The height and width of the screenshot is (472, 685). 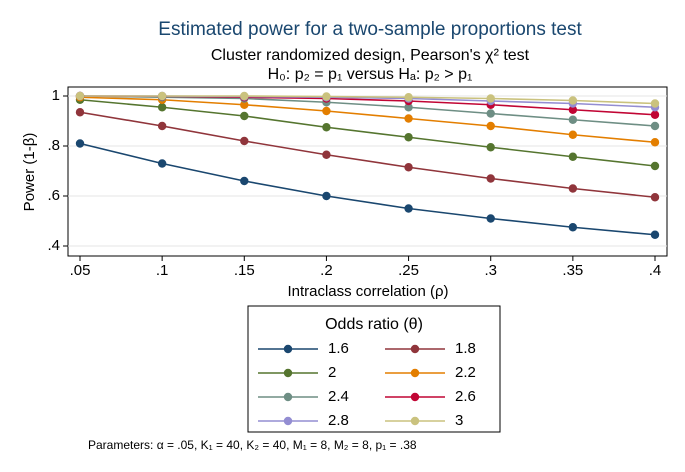 What do you see at coordinates (655, 270) in the screenshot?
I see `x-tick-label: .4` at bounding box center [655, 270].